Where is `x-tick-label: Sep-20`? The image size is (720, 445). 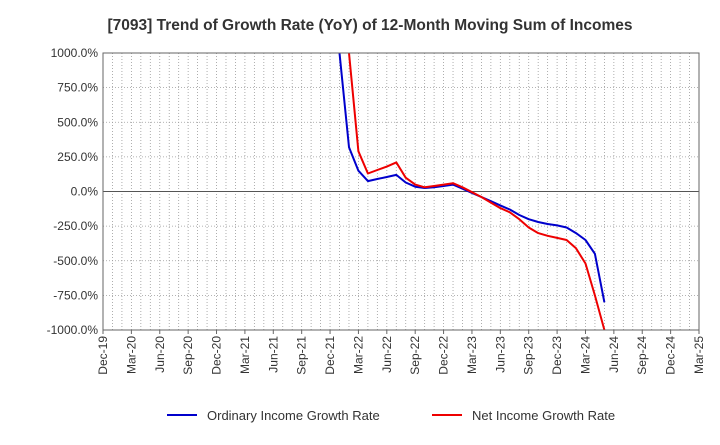
x-tick-label: Sep-20 is located at coordinates (188, 355).